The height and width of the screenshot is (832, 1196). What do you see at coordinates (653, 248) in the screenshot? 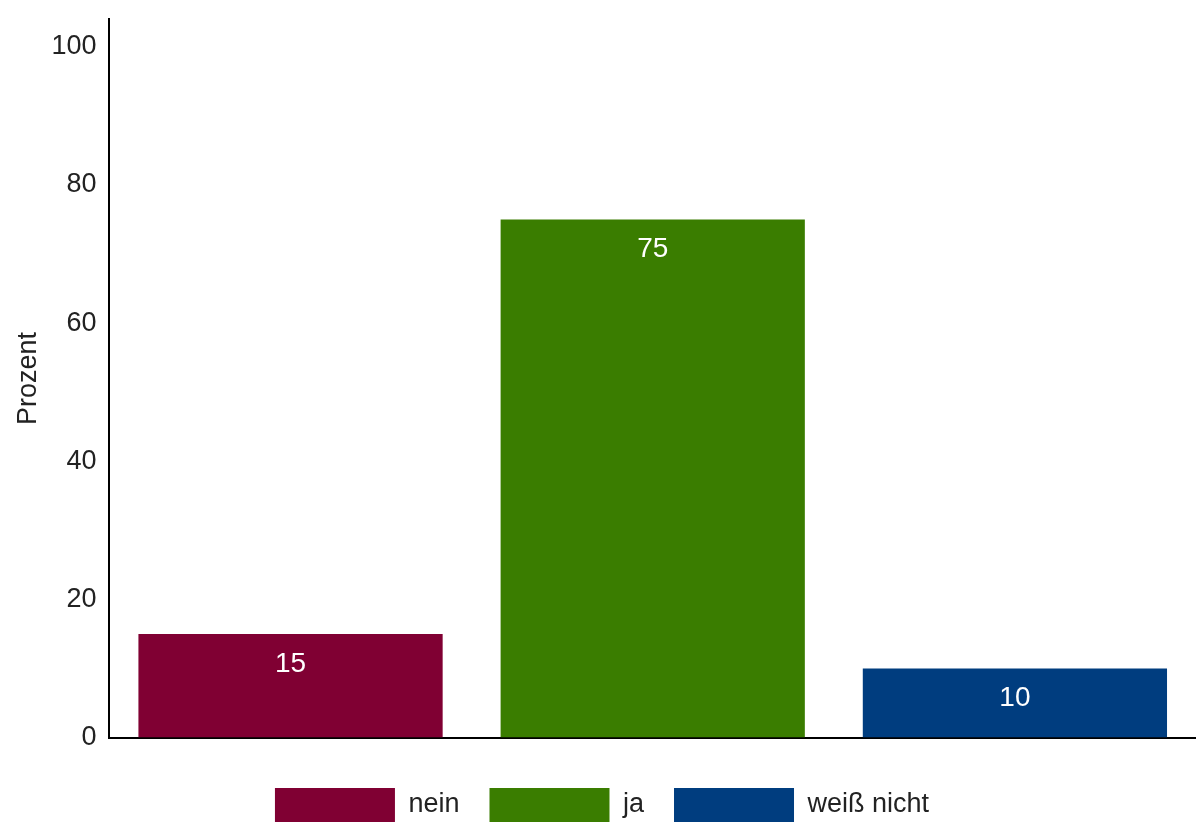
I see `data-label: 75` at bounding box center [653, 248].